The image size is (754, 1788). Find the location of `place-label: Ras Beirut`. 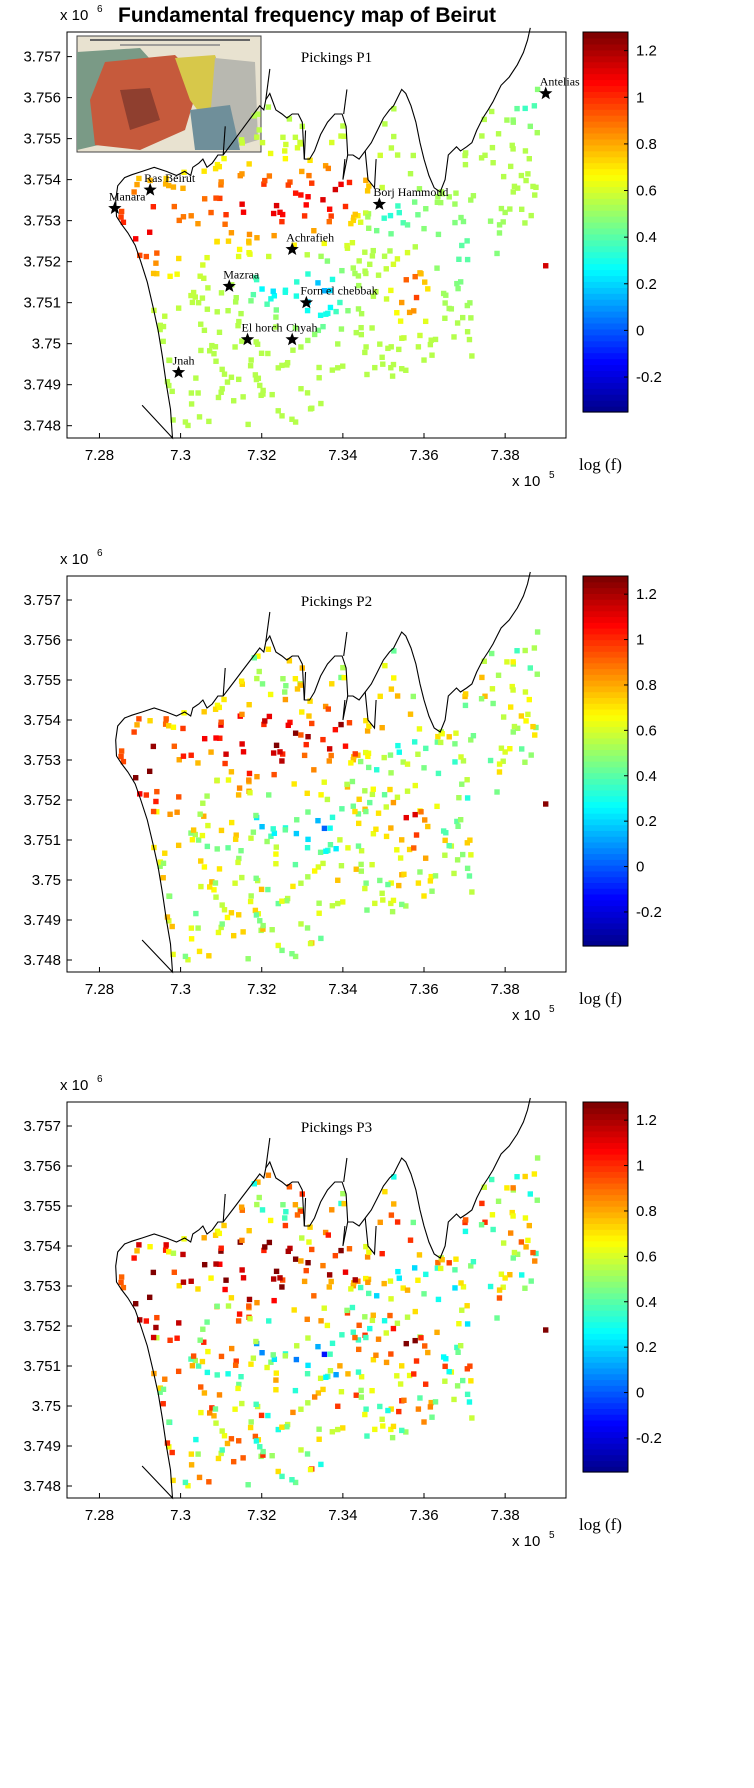

place-label: Ras Beirut is located at coordinates (170, 178).